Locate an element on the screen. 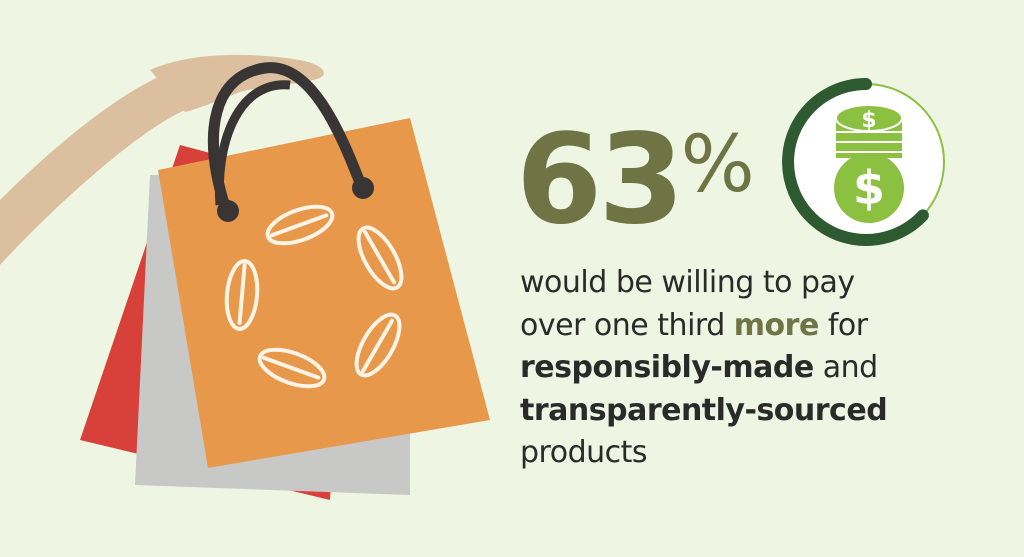  highlight-more: more is located at coordinates (776, 325).